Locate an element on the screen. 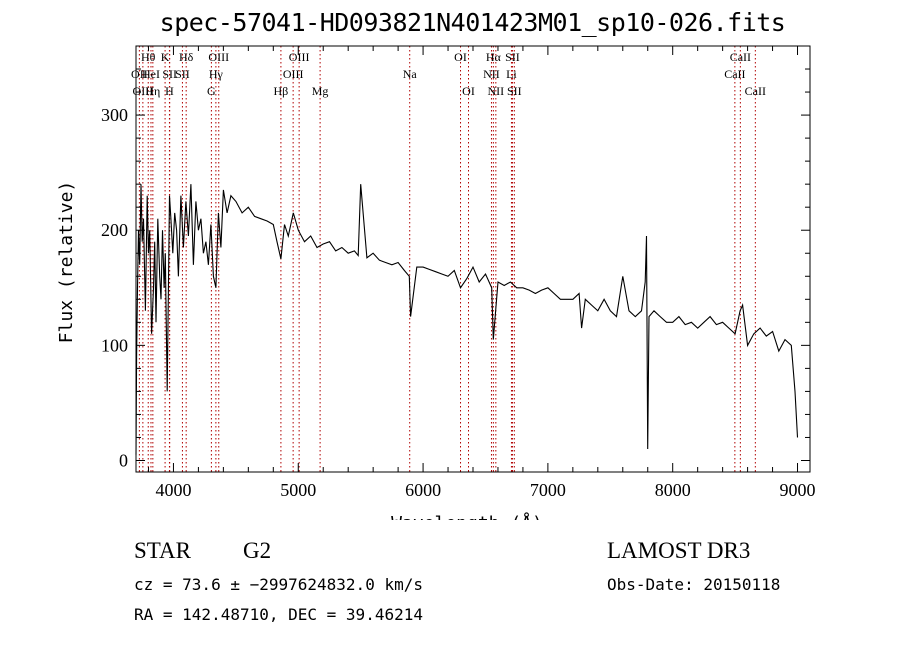  y-tick-label-0: 0 is located at coordinates (123, 460).